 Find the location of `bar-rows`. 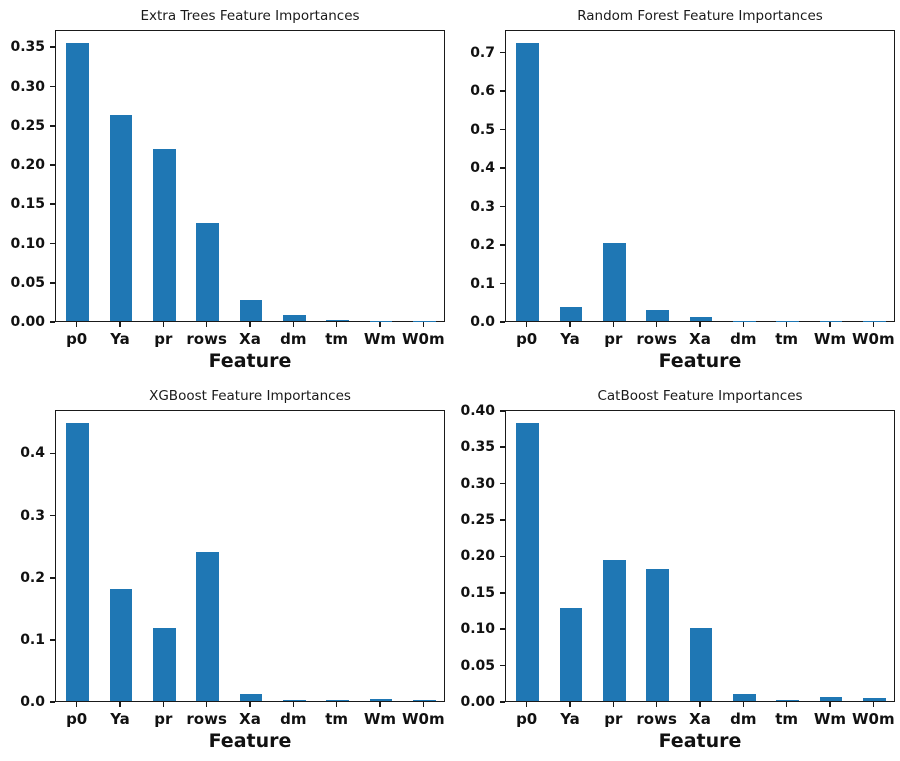

bar-rows is located at coordinates (657, 635).